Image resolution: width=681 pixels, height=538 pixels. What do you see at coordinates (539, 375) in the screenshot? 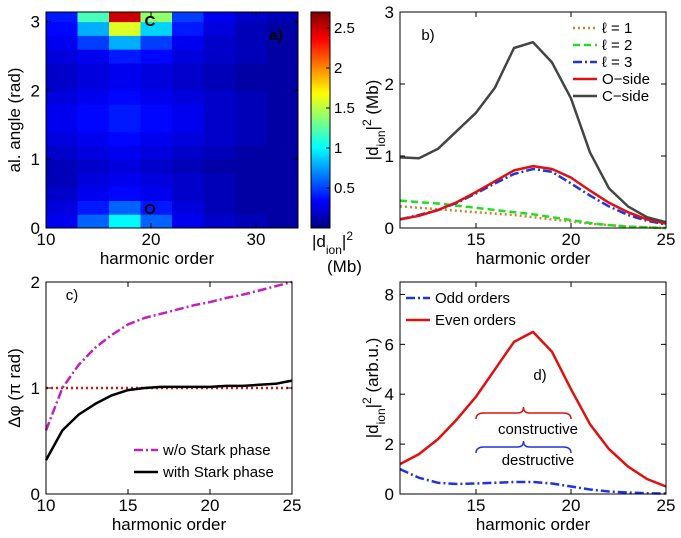
I see `annotation: d)` at bounding box center [539, 375].